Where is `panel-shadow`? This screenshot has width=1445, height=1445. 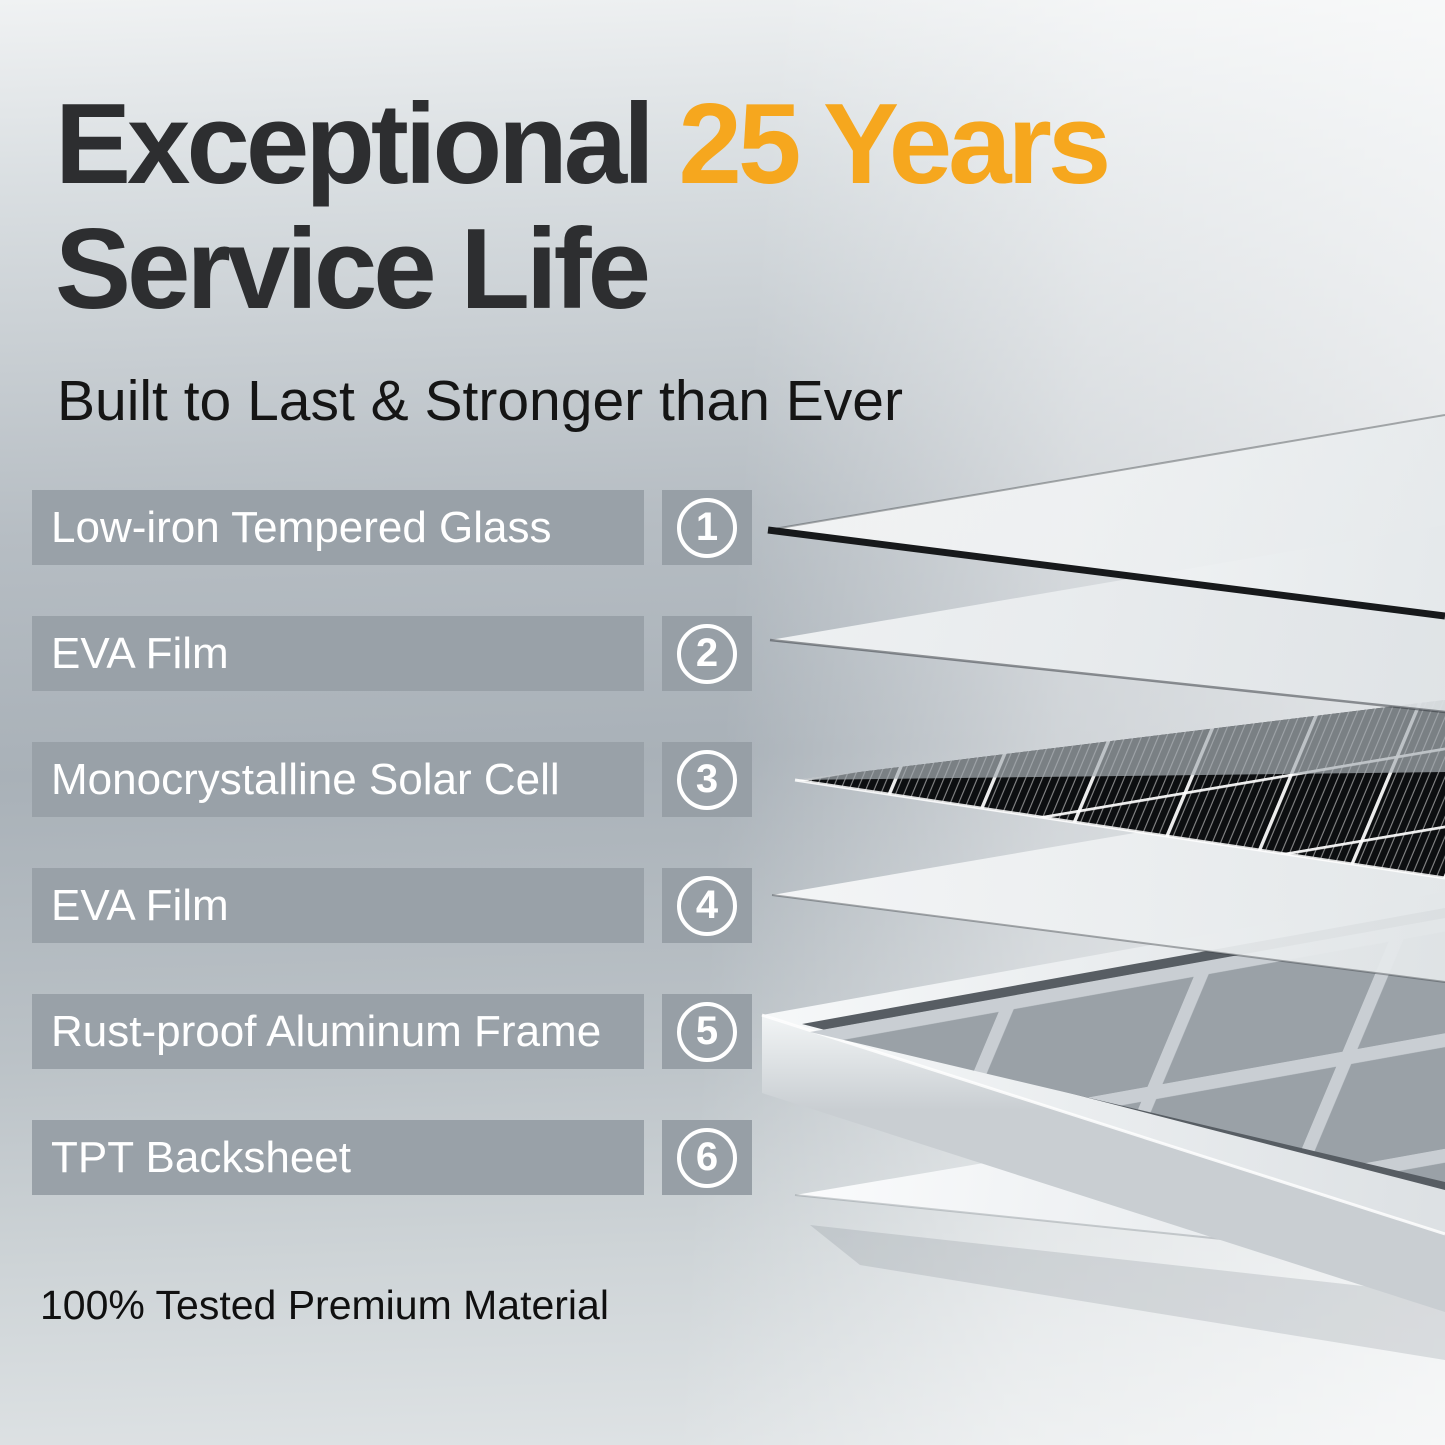
panel-shadow is located at coordinates (1127, 1292).